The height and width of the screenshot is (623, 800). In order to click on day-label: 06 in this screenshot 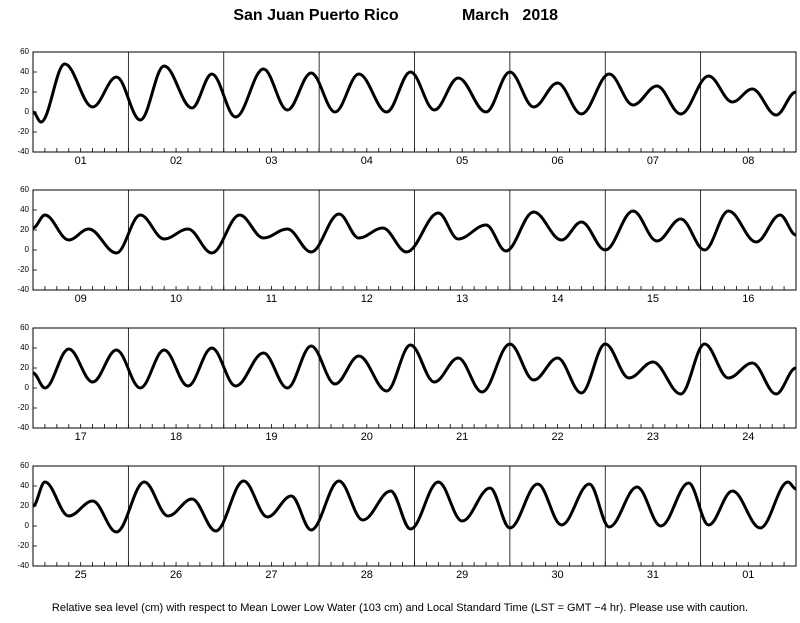, I will do `click(557, 161)`.